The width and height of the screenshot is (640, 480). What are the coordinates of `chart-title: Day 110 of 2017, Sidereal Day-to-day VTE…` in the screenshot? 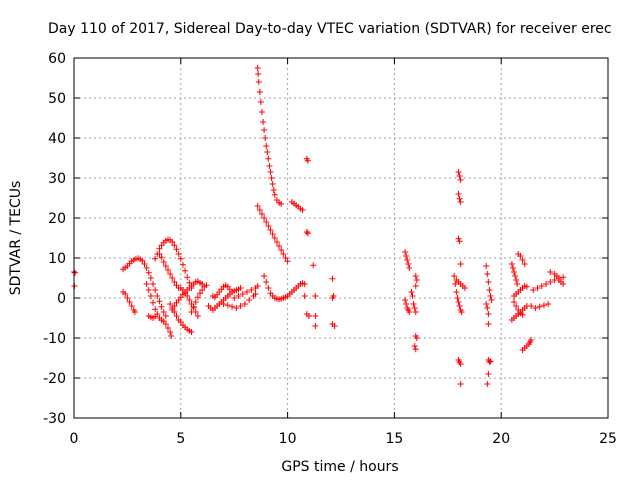 It's located at (330, 29).